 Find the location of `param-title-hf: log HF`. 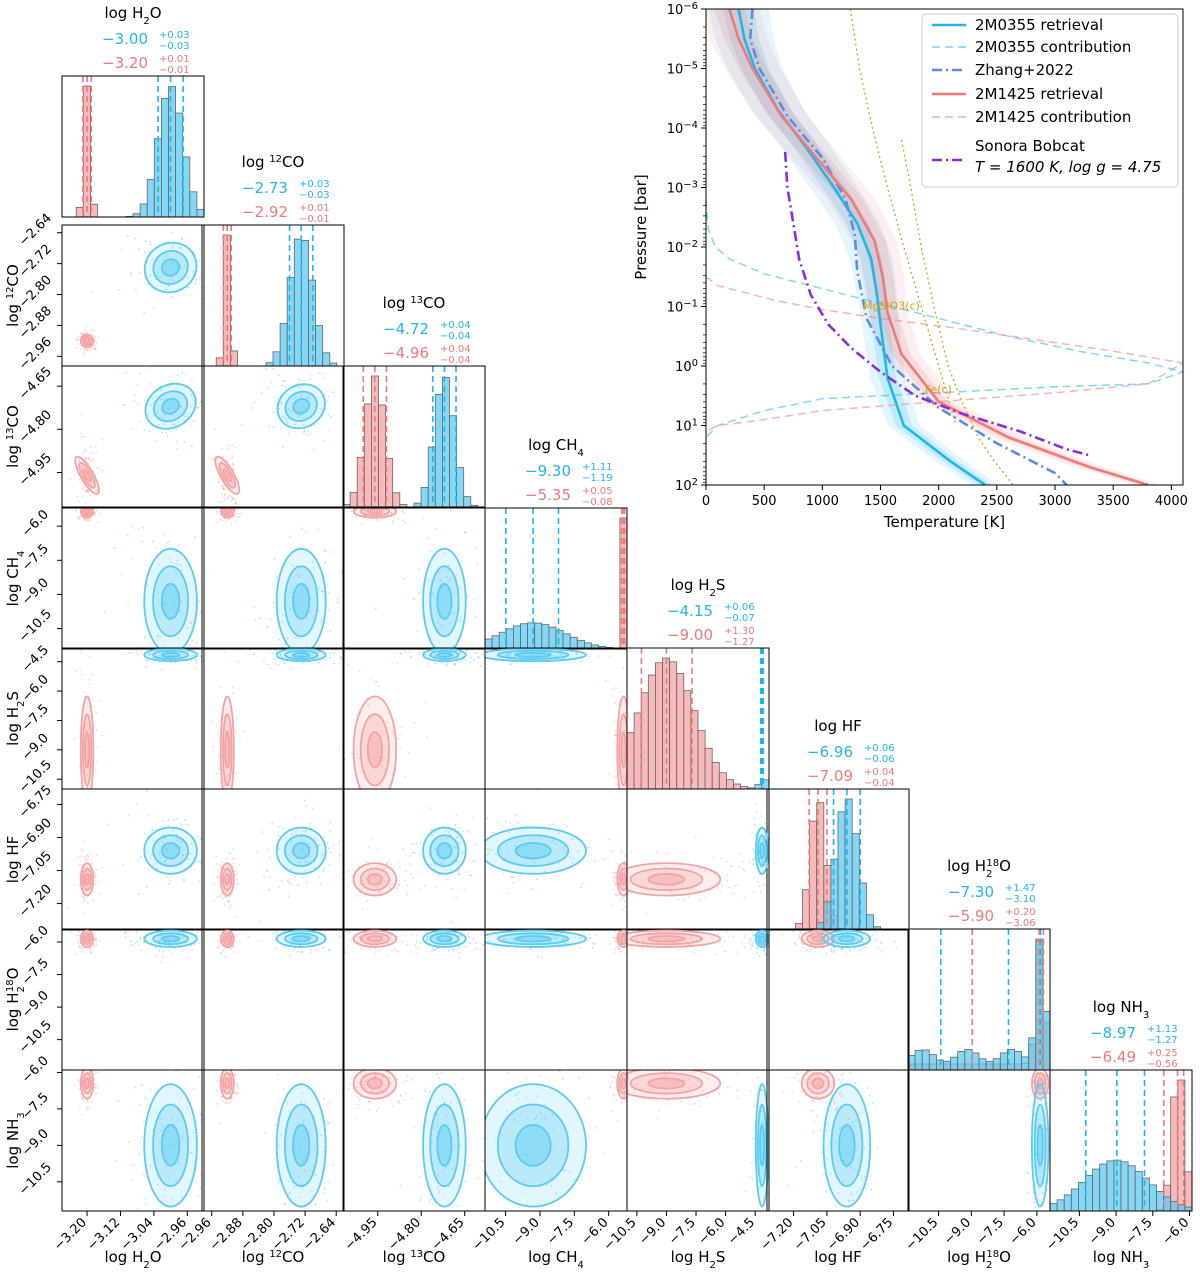

param-title-hf: log HF is located at coordinates (838, 726).